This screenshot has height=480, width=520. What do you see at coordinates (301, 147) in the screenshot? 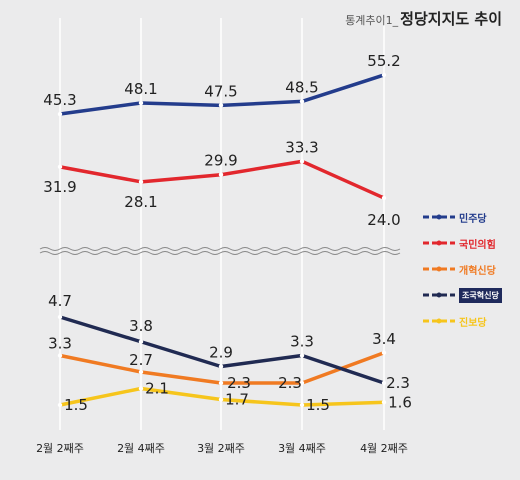
I see `data-label-1-3: 33.3` at bounding box center [301, 147].